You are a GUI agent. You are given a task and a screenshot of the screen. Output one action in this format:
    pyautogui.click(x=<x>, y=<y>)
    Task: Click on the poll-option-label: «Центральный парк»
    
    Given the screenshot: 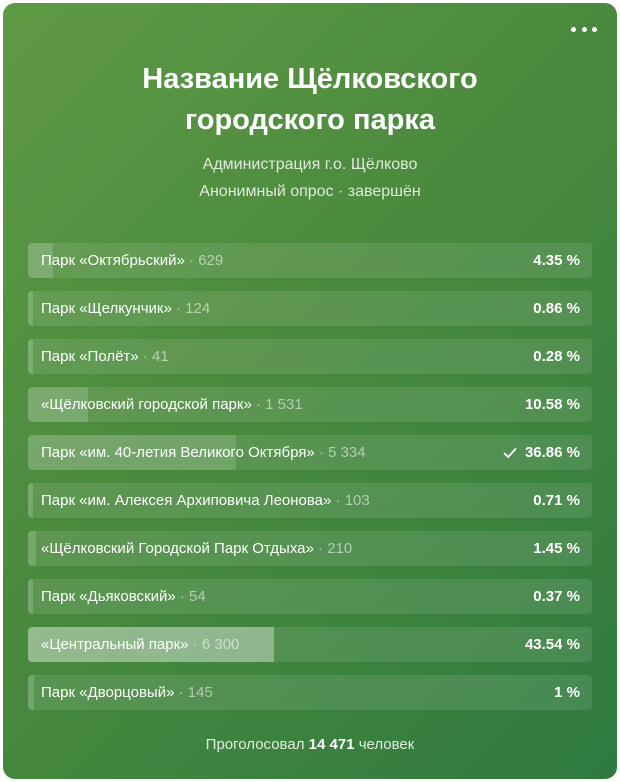 What is the action you would take?
    pyautogui.click(x=115, y=644)
    